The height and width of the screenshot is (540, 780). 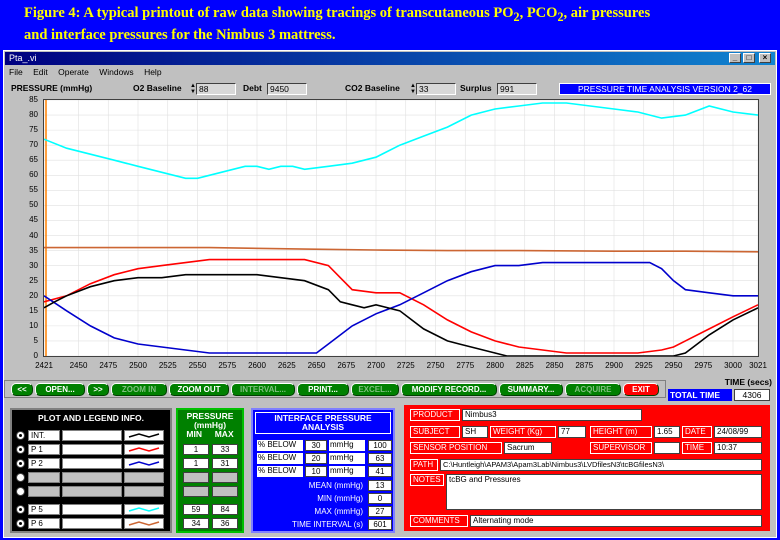 I want to click on percent-below-value: 63, so click(x=380, y=458).